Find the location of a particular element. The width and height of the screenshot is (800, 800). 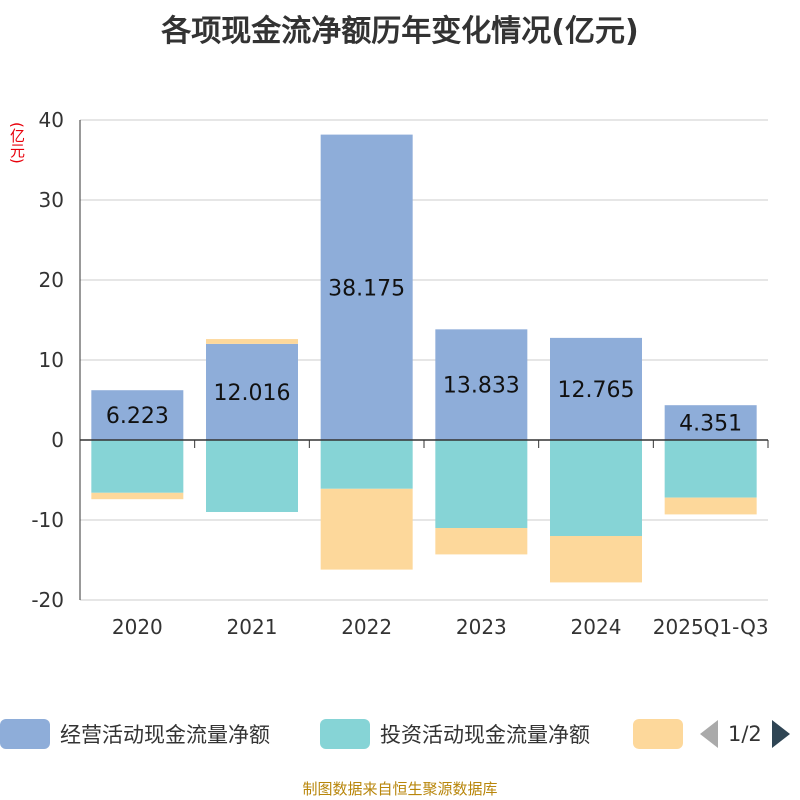

x-tick-label: 2020 is located at coordinates (137, 627).